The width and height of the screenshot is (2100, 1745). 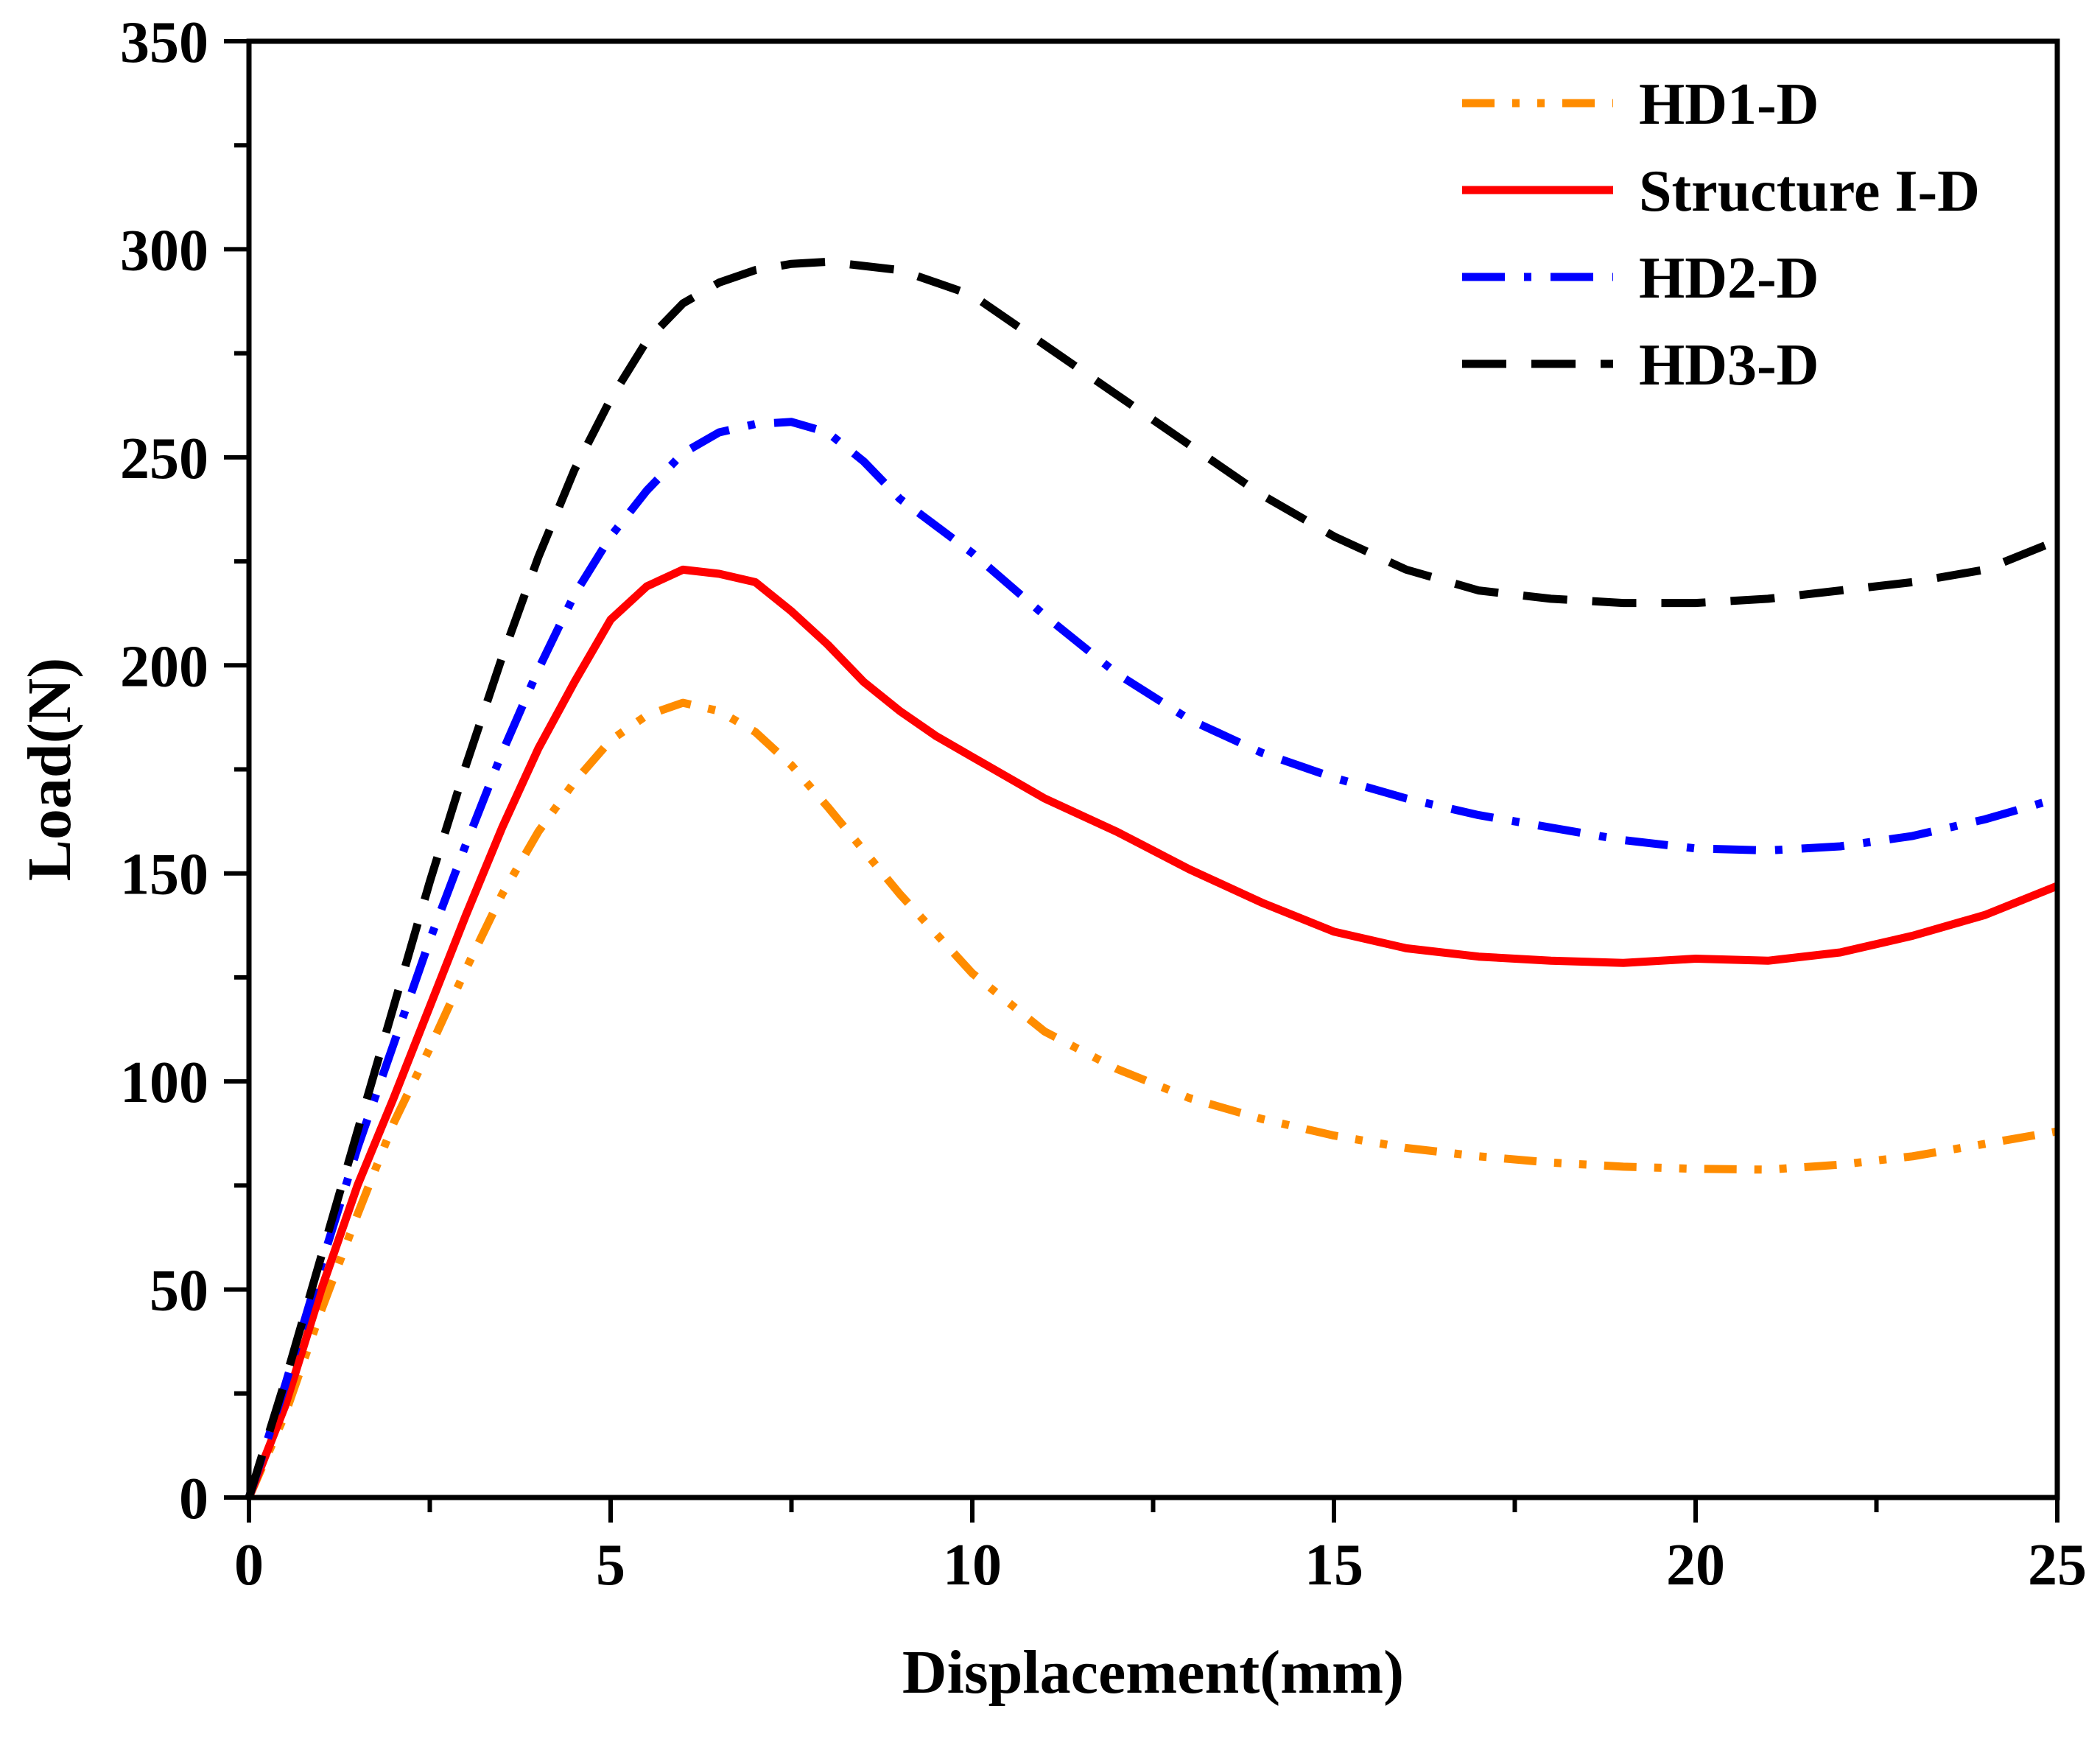 What do you see at coordinates (164, 42) in the screenshot?
I see `y-tick-label: 350` at bounding box center [164, 42].